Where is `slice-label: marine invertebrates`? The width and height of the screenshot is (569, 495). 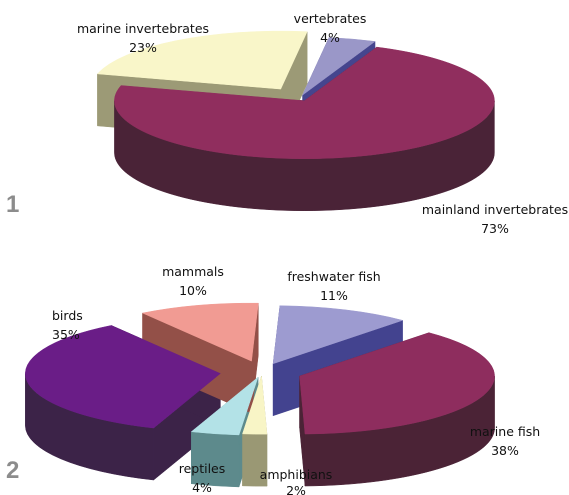 slice-label: marine invertebrates is located at coordinates (143, 28).